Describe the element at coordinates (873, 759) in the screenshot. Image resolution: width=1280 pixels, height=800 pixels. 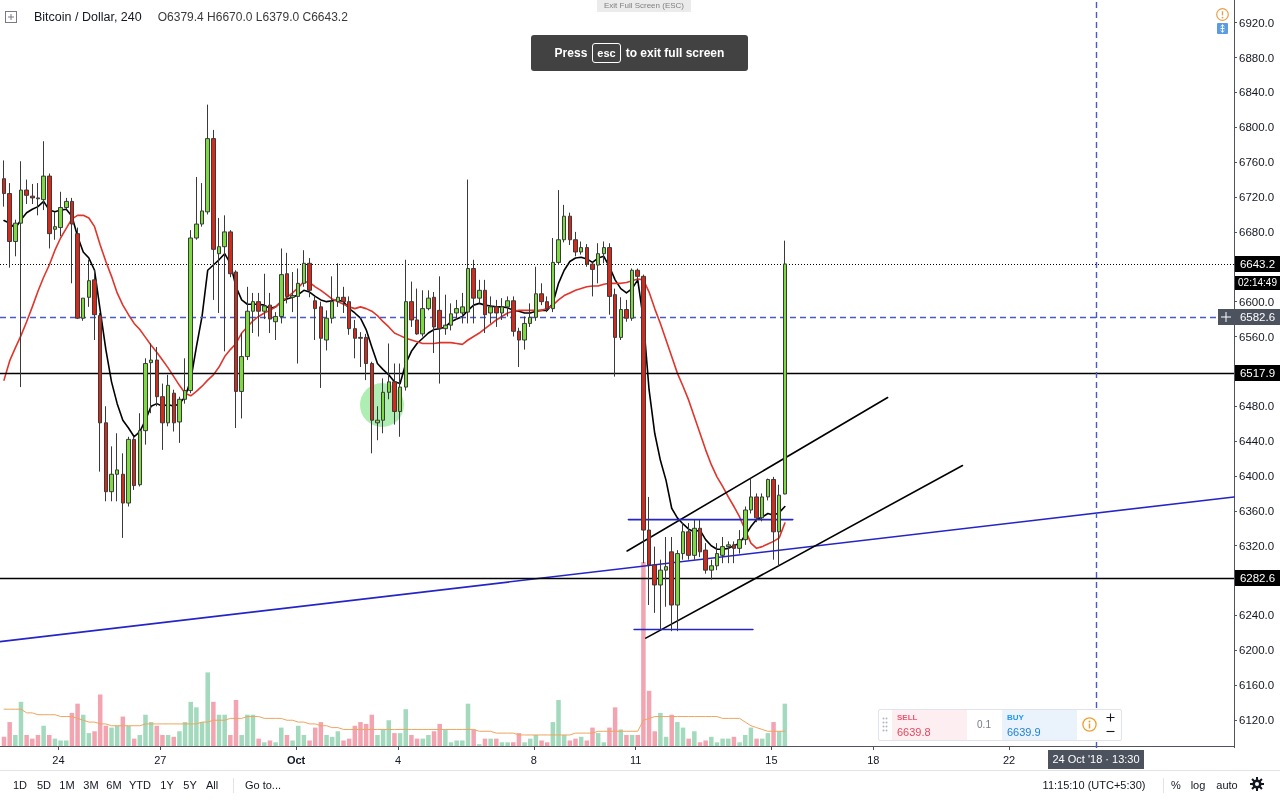
I see `x-tick-label: 18` at that location.